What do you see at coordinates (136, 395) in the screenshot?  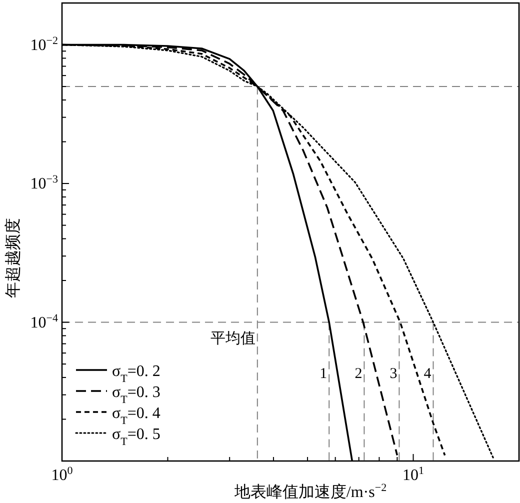 I see `legend-label: σ$_{T}$=0. 3` at bounding box center [136, 395].